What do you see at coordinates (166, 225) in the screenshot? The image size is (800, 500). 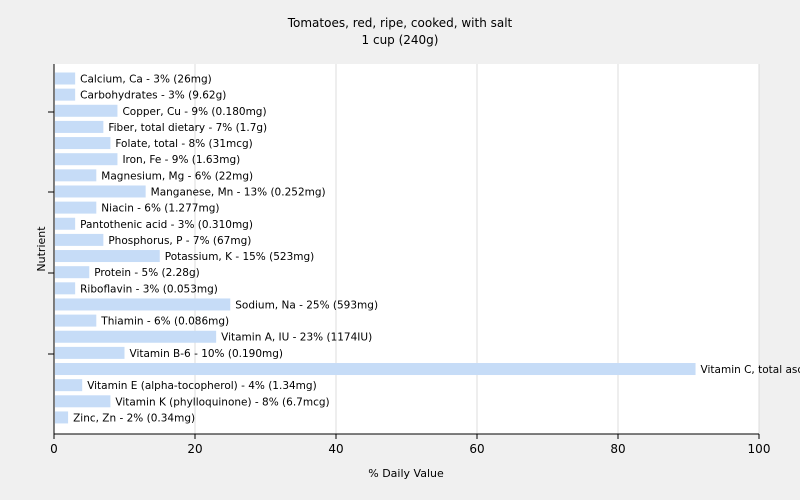 I see `bar-label: Pantothenic acid - 3% (0.310mg)` at bounding box center [166, 225].